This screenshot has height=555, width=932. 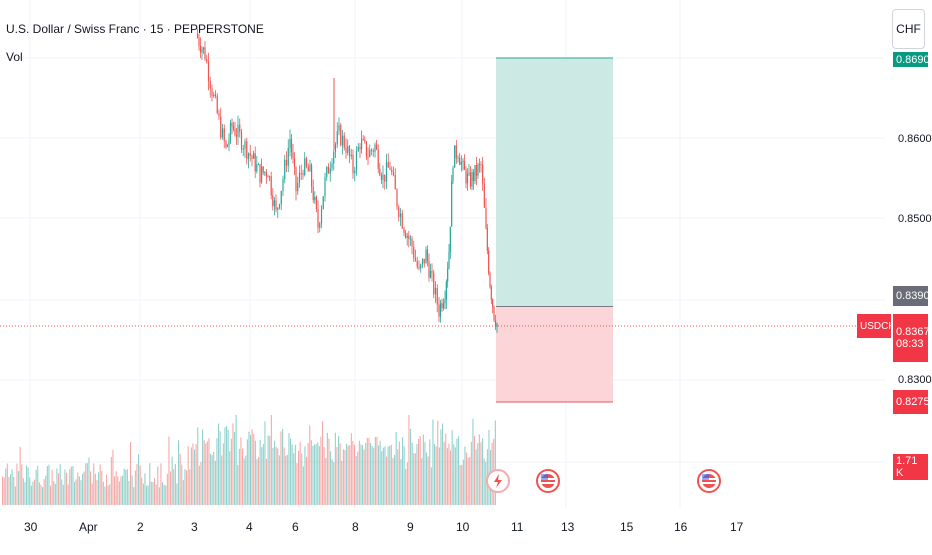 I want to click on profit-zone, so click(x=554, y=182).